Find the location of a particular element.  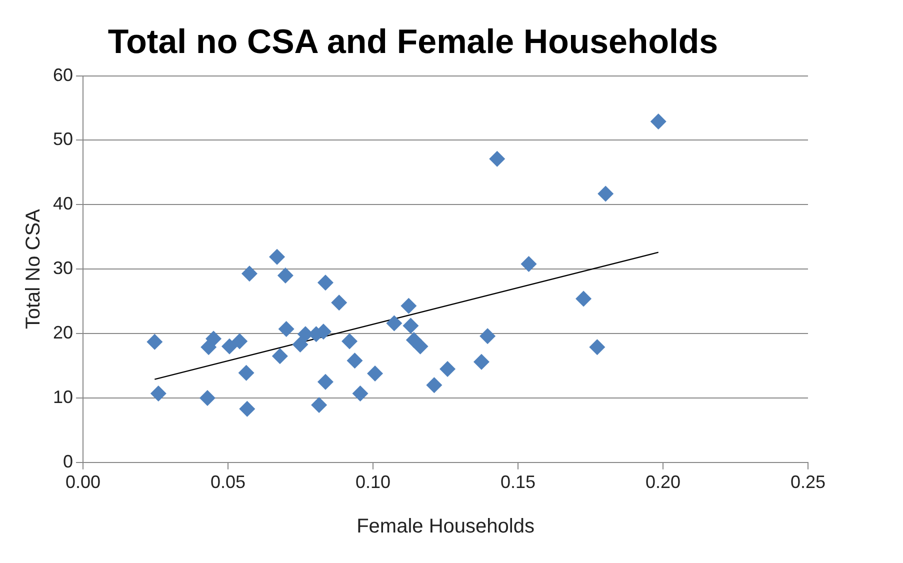

x-tick-label: 0.05 is located at coordinates (228, 482).